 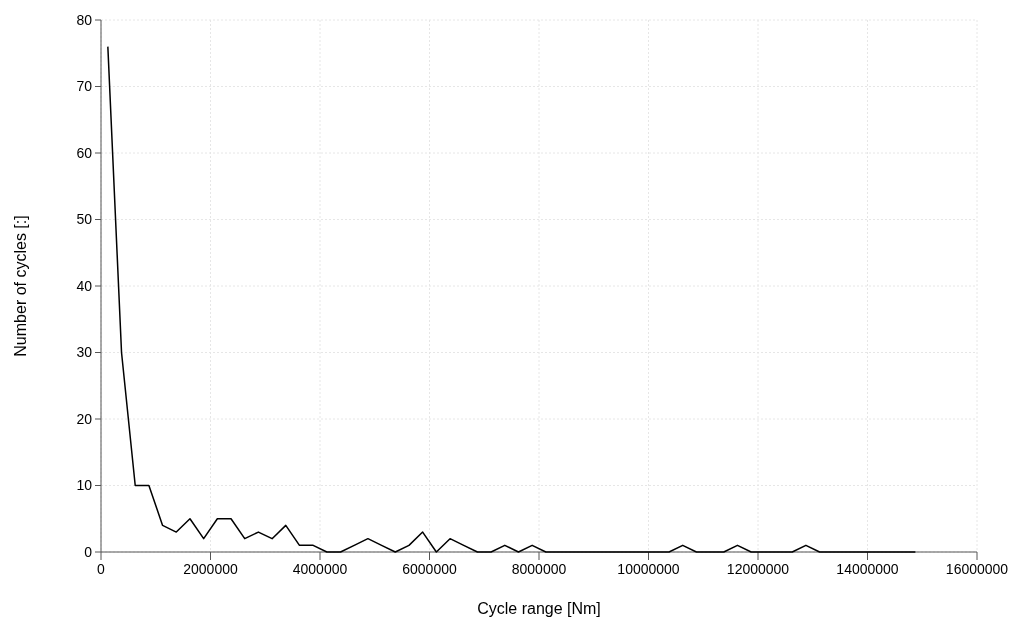 What do you see at coordinates (101, 569) in the screenshot?
I see `x-tick-label: 0` at bounding box center [101, 569].